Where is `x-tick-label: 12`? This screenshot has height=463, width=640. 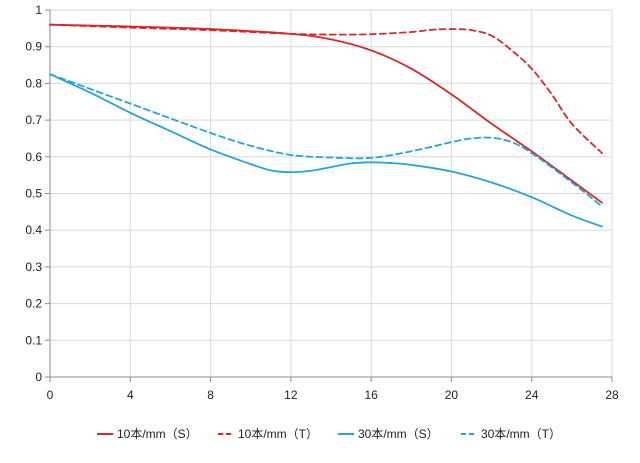 x-tick-label: 12 is located at coordinates (291, 395).